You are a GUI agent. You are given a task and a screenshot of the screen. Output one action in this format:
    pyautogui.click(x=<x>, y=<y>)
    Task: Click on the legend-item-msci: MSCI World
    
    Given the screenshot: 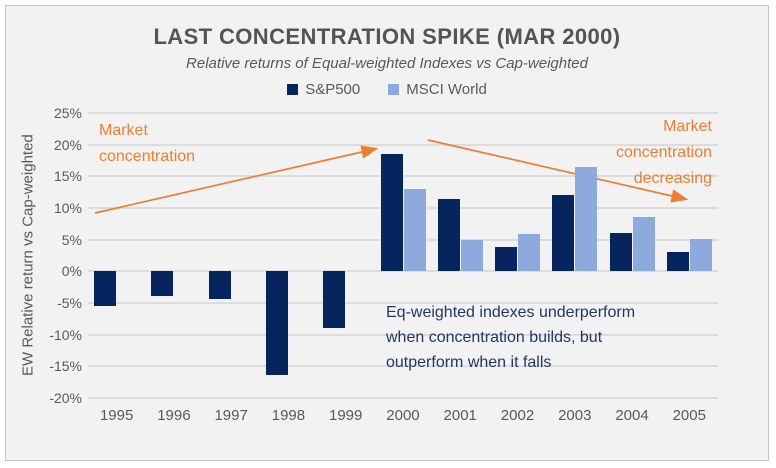 What is the action you would take?
    pyautogui.click(x=437, y=89)
    